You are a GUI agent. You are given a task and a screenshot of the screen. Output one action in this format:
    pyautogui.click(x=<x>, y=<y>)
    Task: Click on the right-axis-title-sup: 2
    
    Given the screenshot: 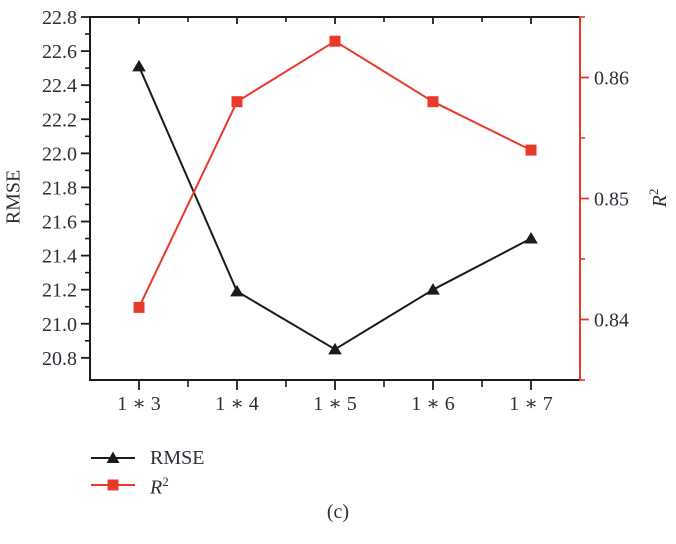 What is the action you would take?
    pyautogui.click(x=654, y=192)
    